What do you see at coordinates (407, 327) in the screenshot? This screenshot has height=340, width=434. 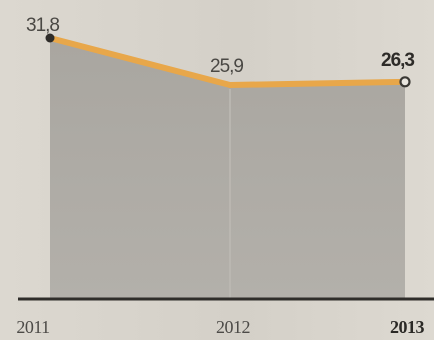 I see `x-tick-label-2013: 2013` at bounding box center [407, 327].